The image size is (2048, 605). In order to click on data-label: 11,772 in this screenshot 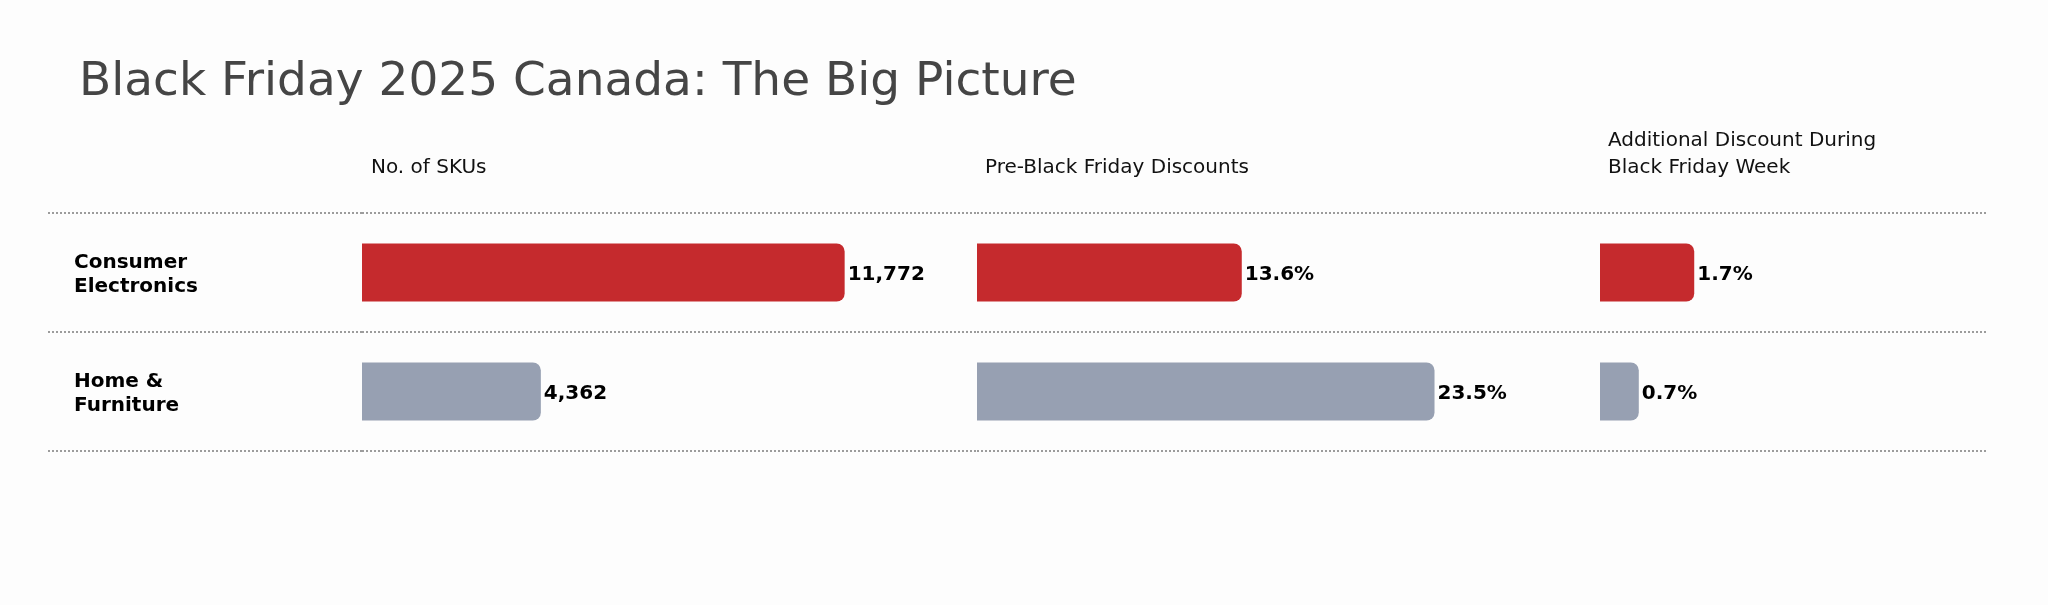, I will do `click(886, 272)`.